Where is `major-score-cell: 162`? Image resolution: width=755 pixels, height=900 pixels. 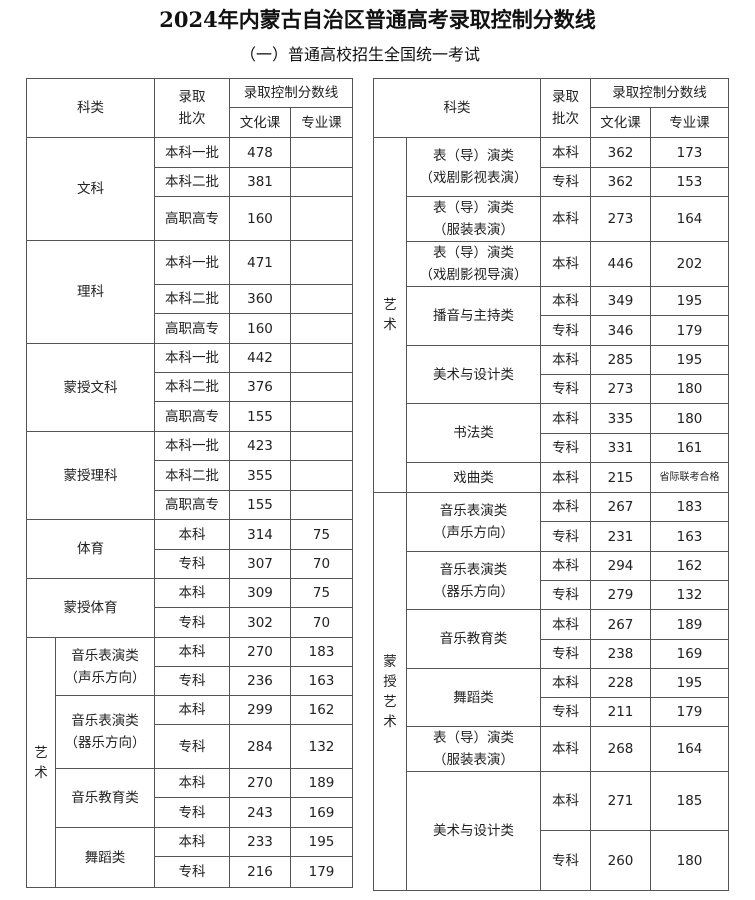
major-score-cell: 162 is located at coordinates (321, 710).